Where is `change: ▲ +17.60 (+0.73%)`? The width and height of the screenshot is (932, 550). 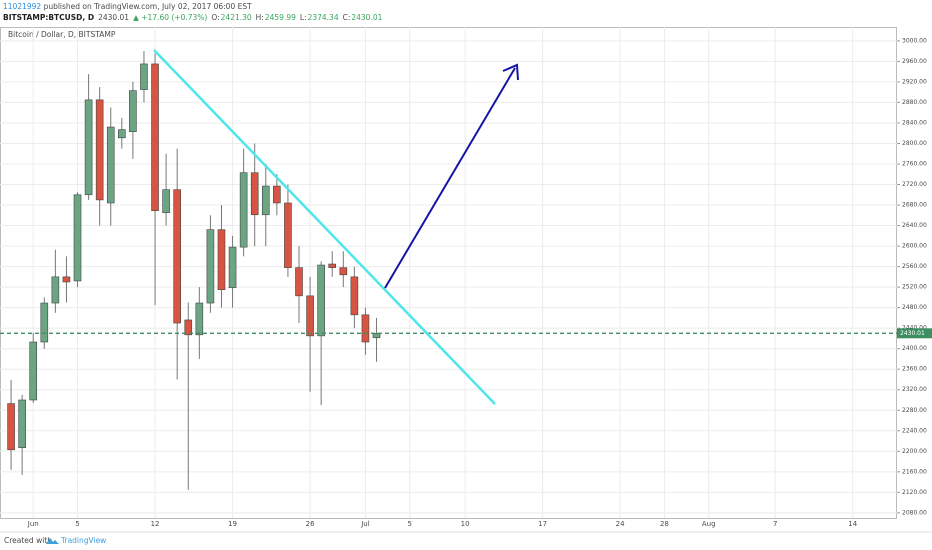 change: ▲ +17.60 (+0.73%) is located at coordinates (170, 17).